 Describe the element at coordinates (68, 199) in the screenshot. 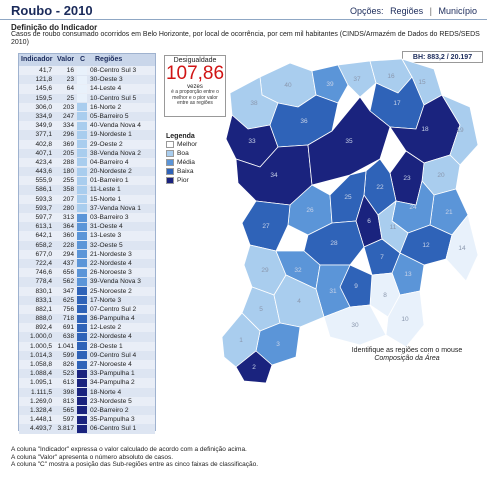

I see `cell-valor: 207` at that location.